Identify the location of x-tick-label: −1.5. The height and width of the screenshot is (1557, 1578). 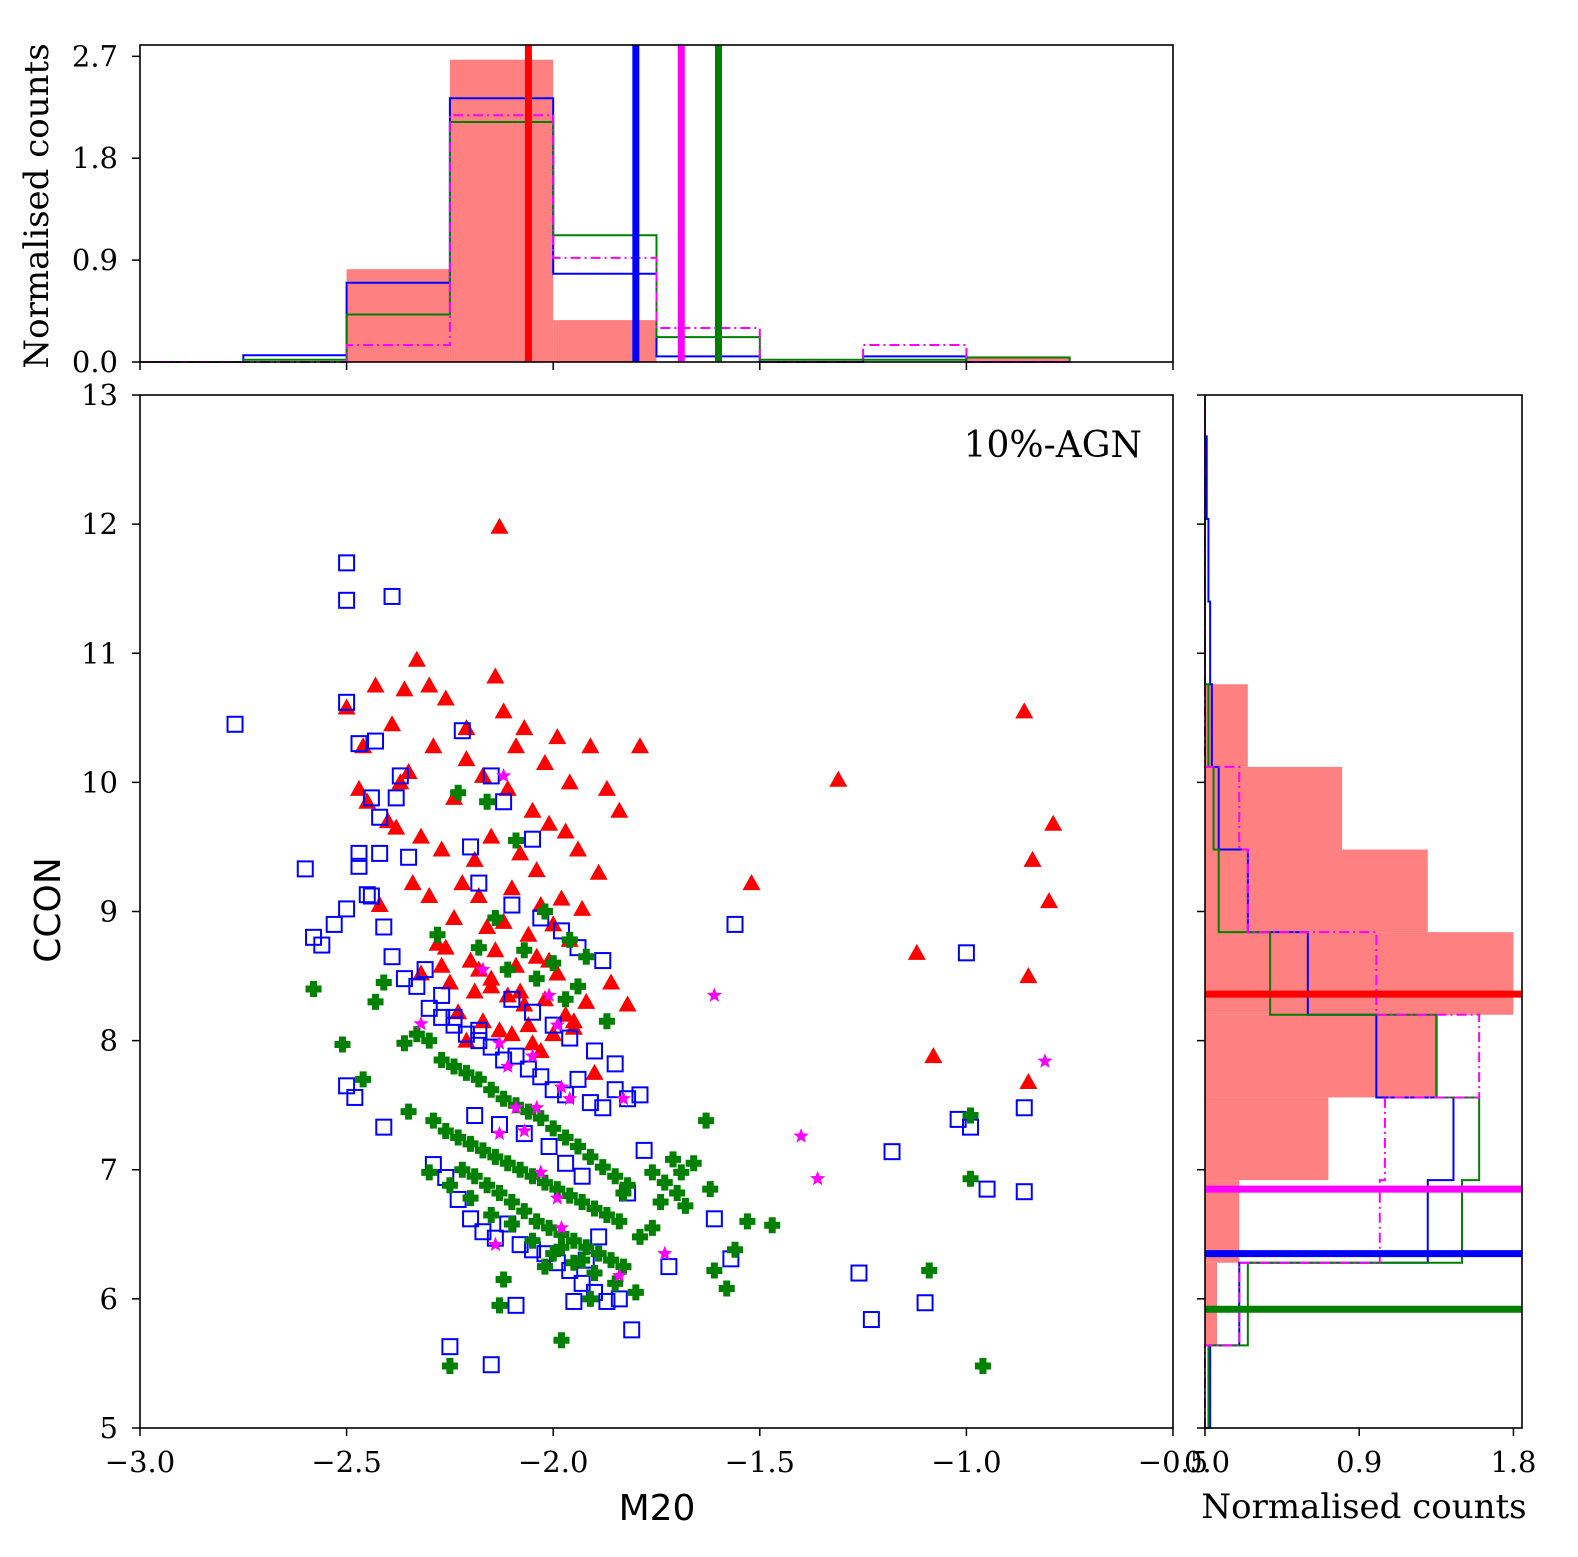
(760, 1462).